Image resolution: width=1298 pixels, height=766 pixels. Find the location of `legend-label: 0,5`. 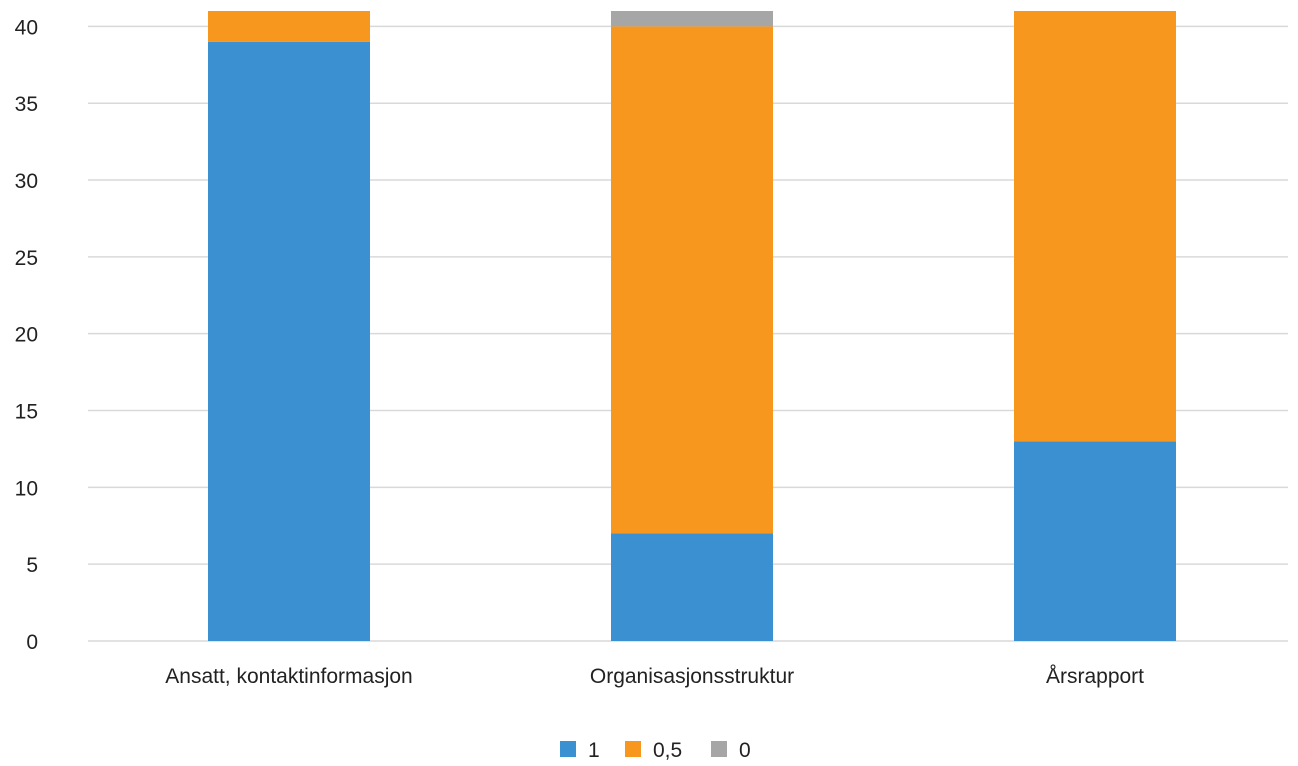

legend-label: 0,5 is located at coordinates (667, 750).